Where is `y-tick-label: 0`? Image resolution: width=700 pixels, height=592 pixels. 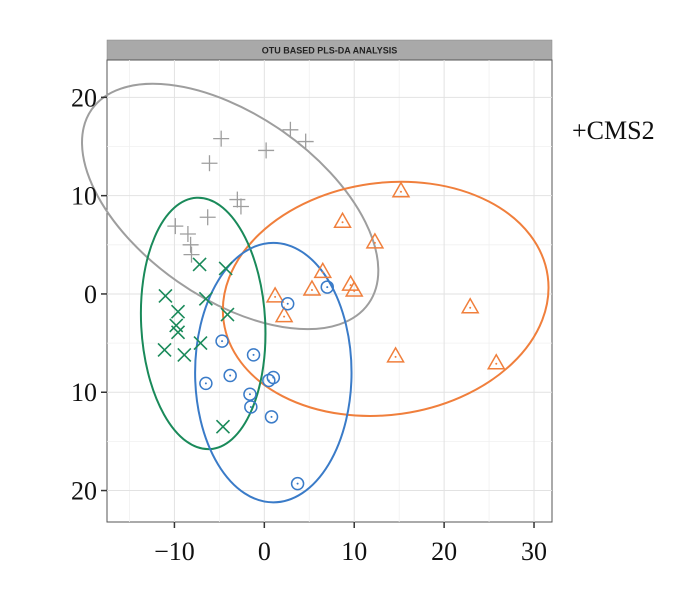 y-tick-label: 0 is located at coordinates (90, 294).